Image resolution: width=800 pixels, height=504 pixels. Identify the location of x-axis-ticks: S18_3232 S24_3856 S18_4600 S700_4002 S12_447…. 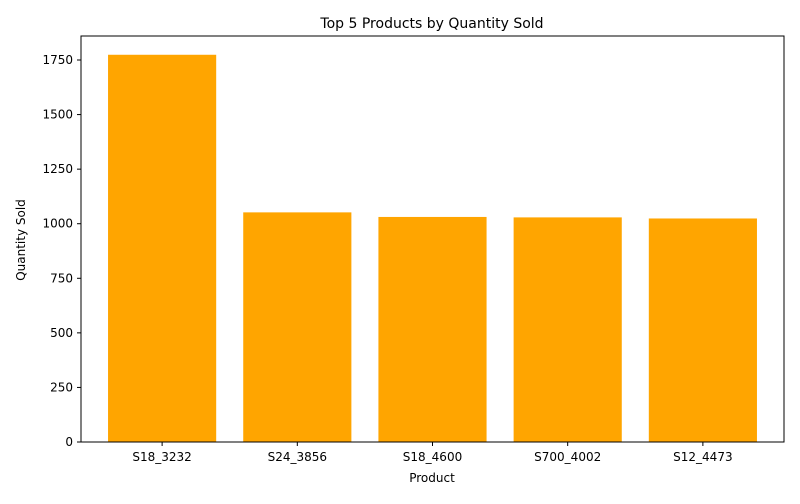
(432, 453).